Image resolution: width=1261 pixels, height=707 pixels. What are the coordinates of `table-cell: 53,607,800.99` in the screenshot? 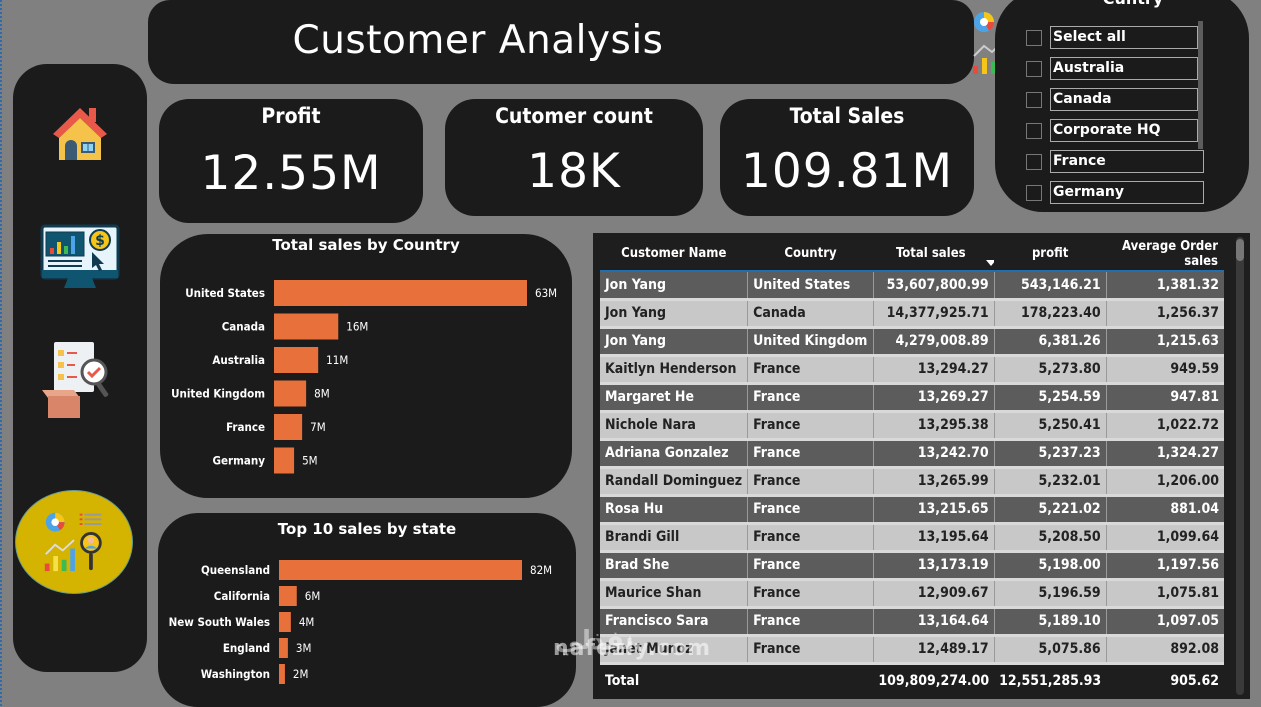 It's located at (934, 286).